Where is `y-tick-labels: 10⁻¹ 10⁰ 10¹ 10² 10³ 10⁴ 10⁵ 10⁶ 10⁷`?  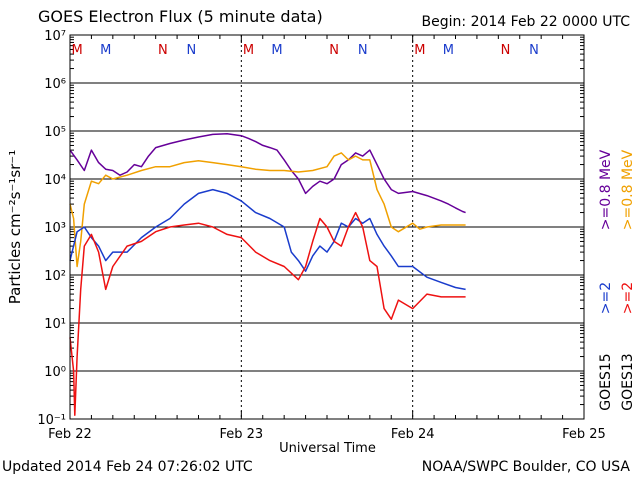 y-tick-labels: 10⁻¹ 10⁰ 10¹ 10² 10³ 10⁴ 10⁵ 10⁶ 10⁷ is located at coordinates (51, 228).